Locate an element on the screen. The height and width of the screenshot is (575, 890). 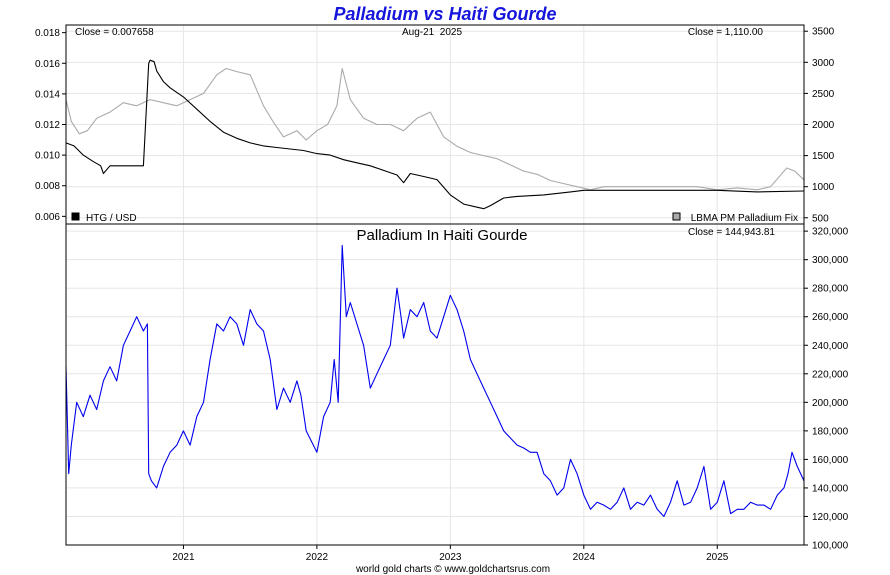
x-tick-label: 2023 is located at coordinates (450, 557).